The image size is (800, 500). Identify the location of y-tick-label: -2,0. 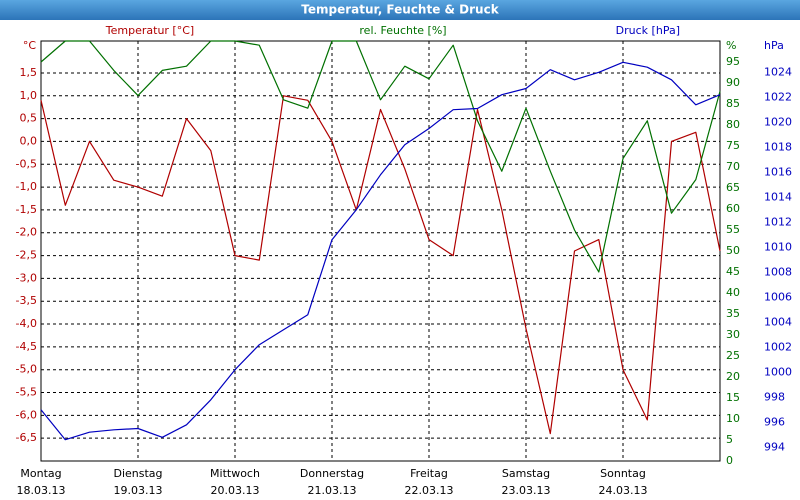
(26, 232).